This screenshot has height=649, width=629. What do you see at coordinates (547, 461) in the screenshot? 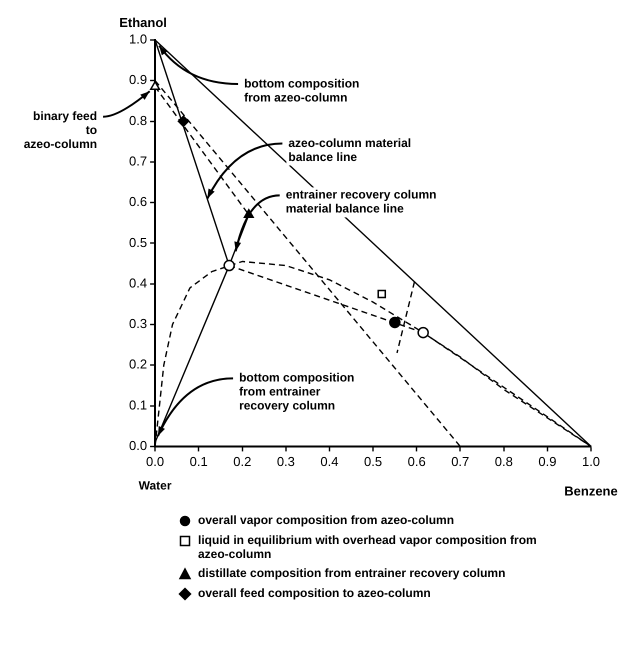
I see `x-tick-label: 0.9` at bounding box center [547, 461].